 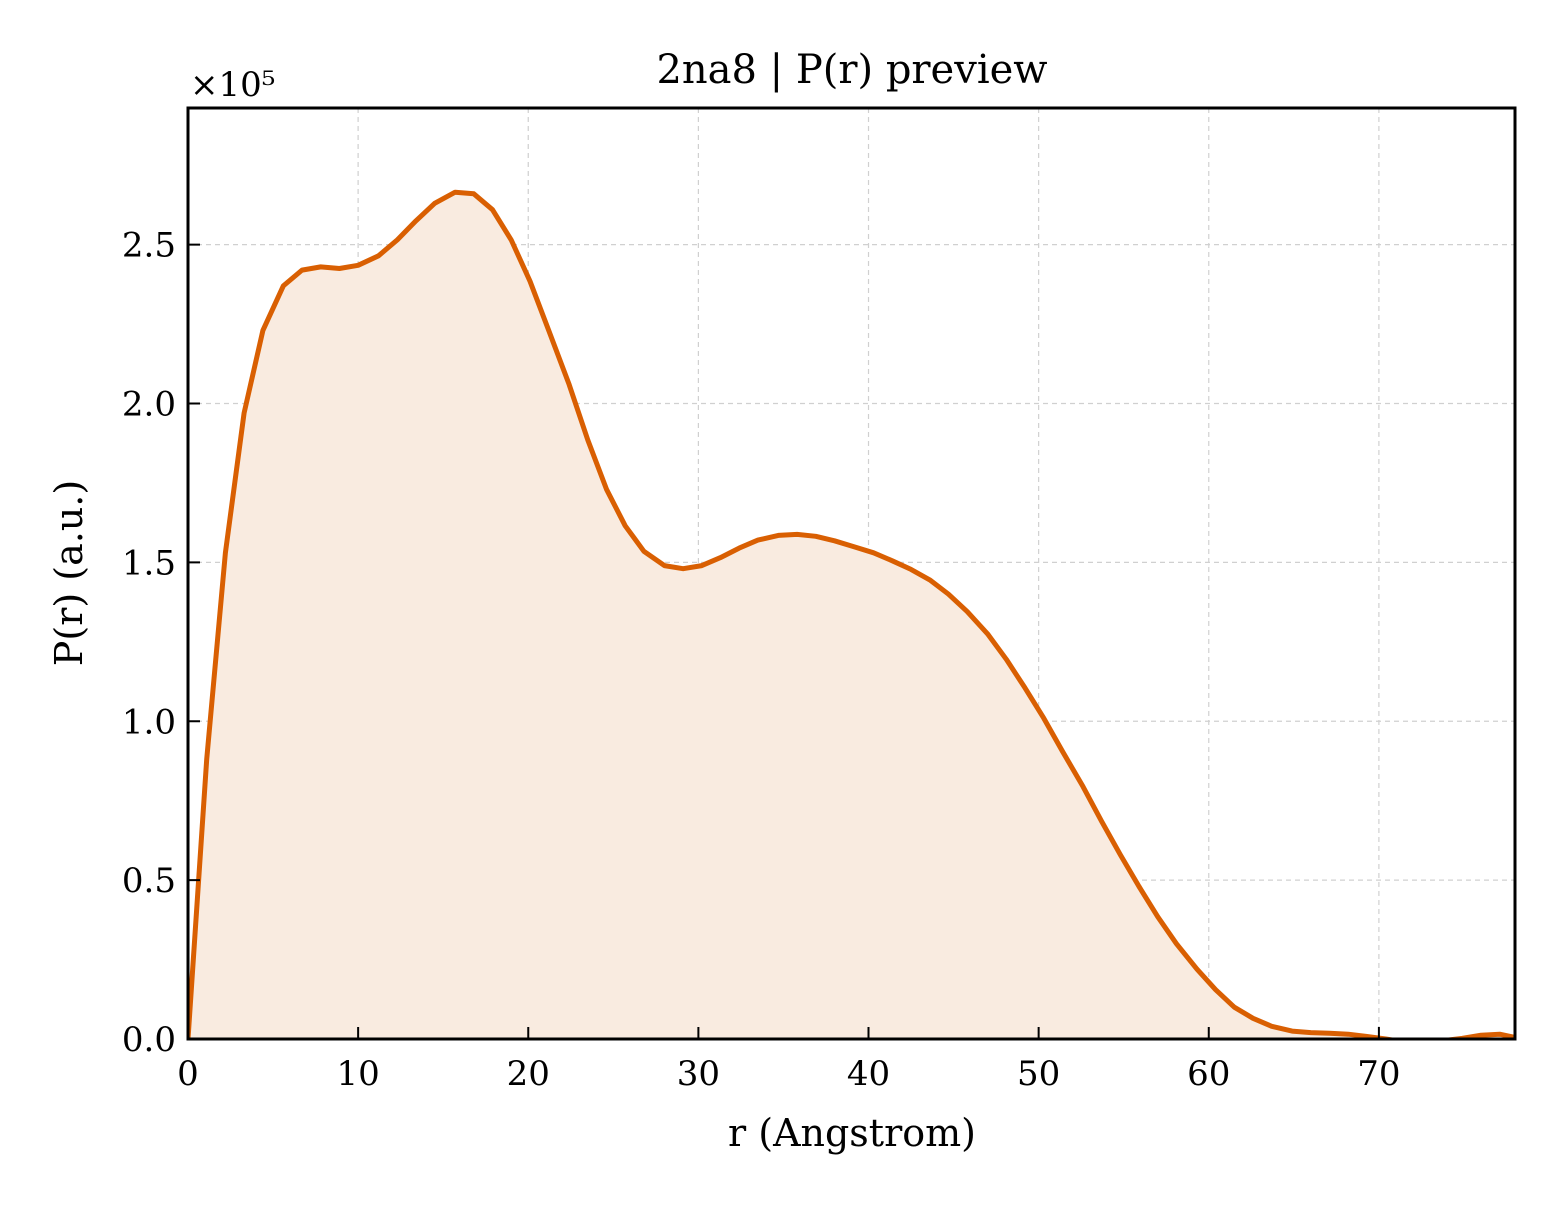 What do you see at coordinates (232, 85) in the screenshot?
I see `y-axis-scale-label: ×10⁵` at bounding box center [232, 85].